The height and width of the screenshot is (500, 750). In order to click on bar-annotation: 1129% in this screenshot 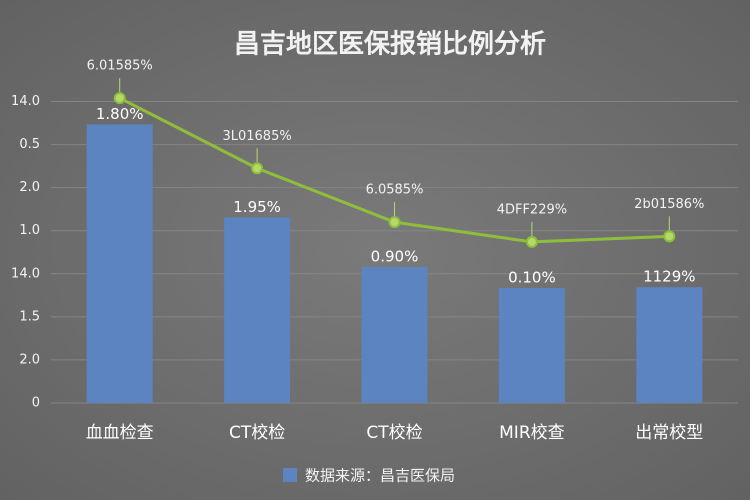, I will do `click(669, 277)`.